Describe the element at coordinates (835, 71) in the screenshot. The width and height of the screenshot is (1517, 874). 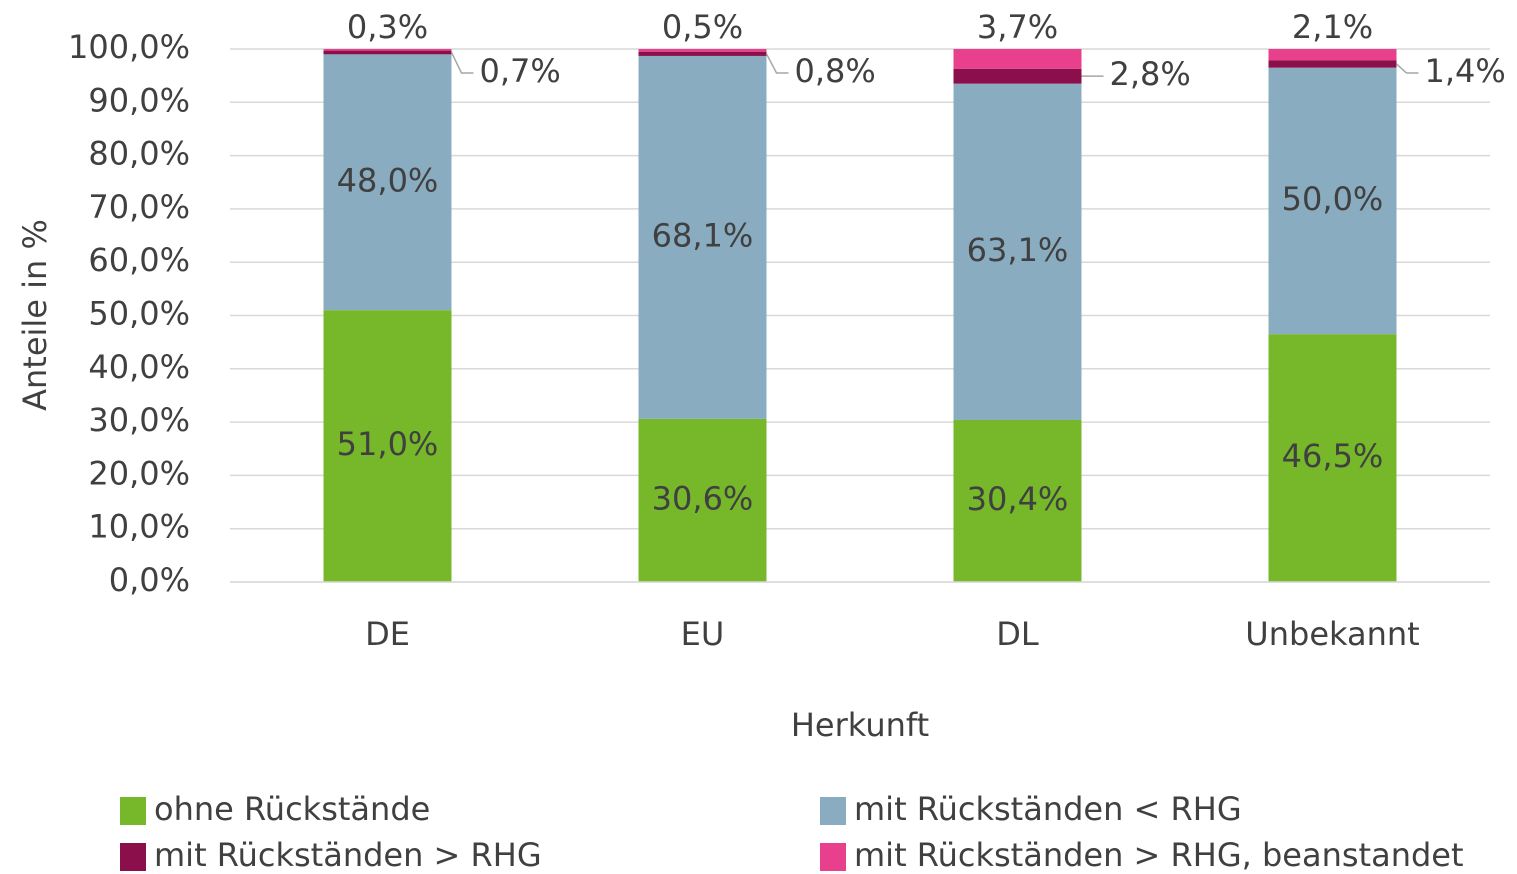
I see `data-label: 0,8%` at that location.